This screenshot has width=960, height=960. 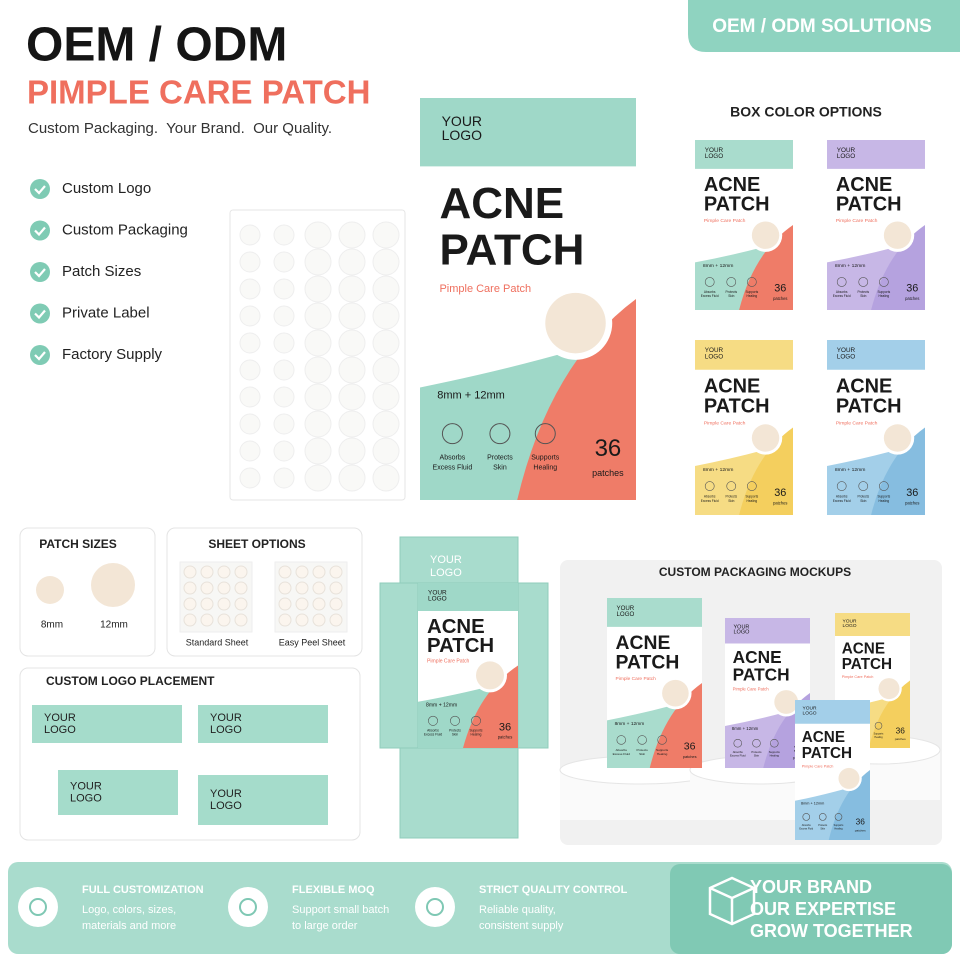 What do you see at coordinates (40, 356) in the screenshot?
I see `check-mark` at bounding box center [40, 356].